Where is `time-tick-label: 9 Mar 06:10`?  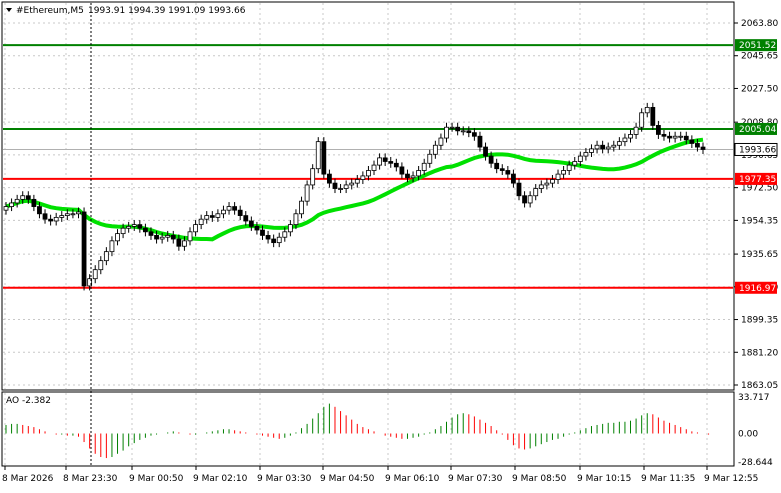 time-tick-label: 9 Mar 06:10 is located at coordinates (412, 479).